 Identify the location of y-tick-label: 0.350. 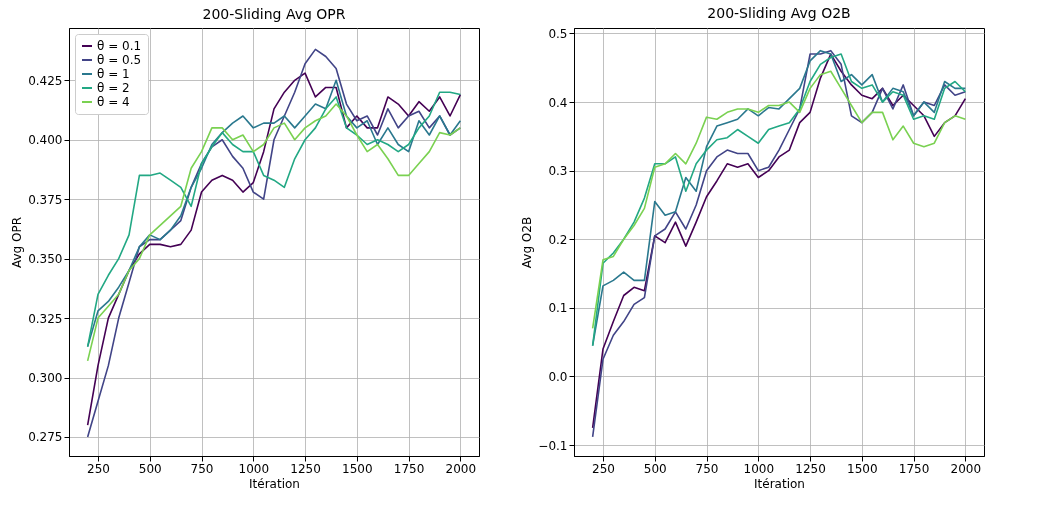
(45, 259).